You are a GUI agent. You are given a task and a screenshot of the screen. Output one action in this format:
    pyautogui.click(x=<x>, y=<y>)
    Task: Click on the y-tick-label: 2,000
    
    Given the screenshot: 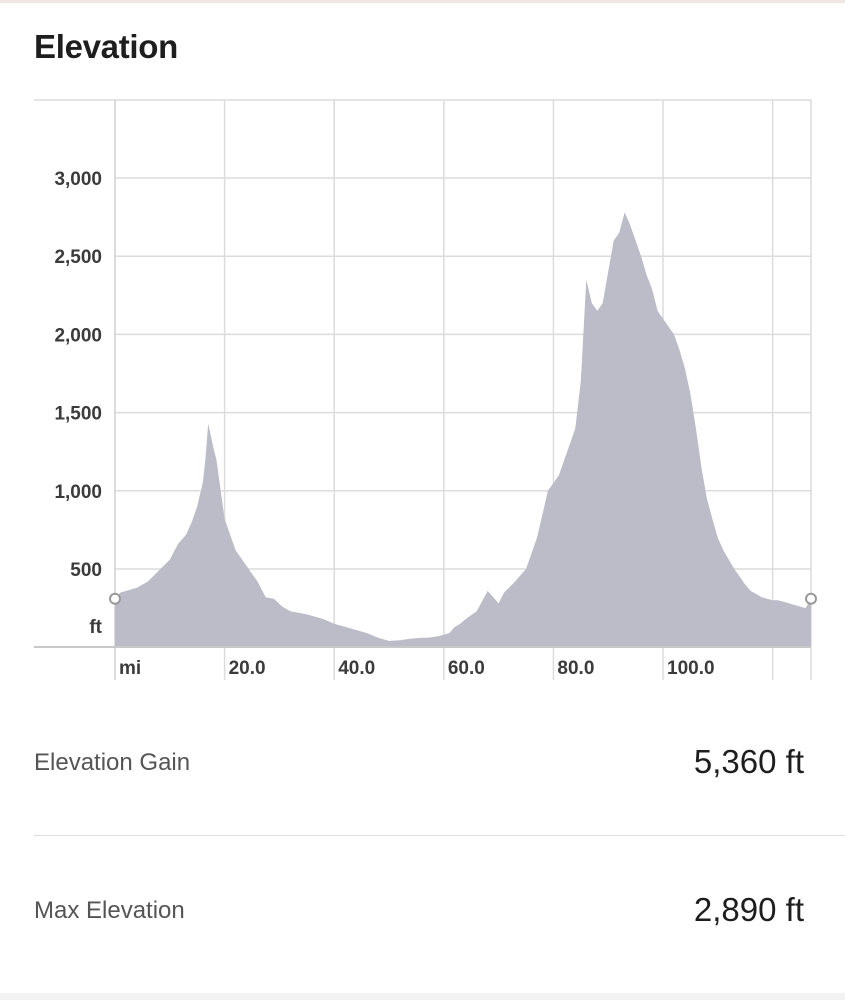 What is the action you would take?
    pyautogui.click(x=78, y=335)
    